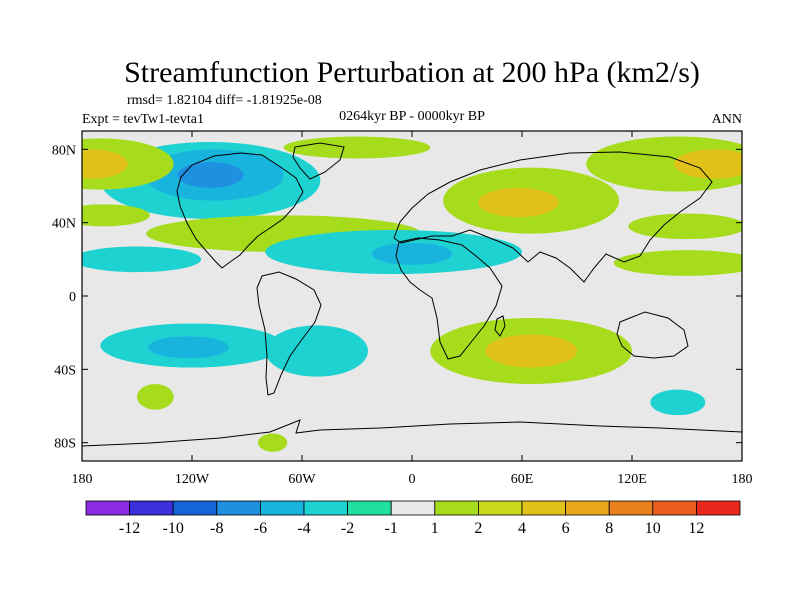 The width and height of the screenshot is (800, 600). What do you see at coordinates (273, 442) in the screenshot?
I see `contour-region-antarctic-high` at bounding box center [273, 442].